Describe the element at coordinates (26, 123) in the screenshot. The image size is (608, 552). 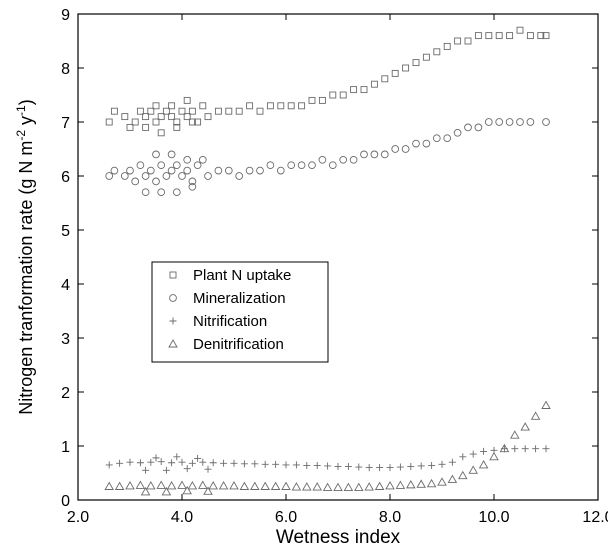
I see `y-axis-label-mid: y` at that location.